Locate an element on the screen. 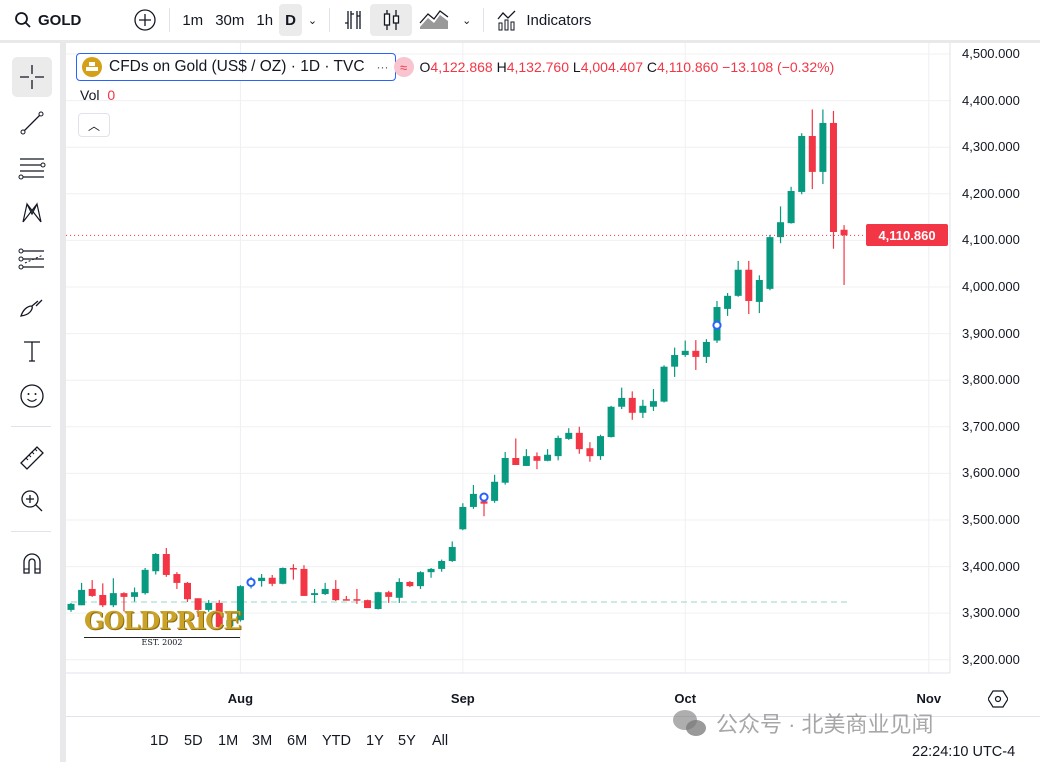 Image resolution: width=1040 pixels, height=762 pixels. time-tick-label: Oct is located at coordinates (685, 698).